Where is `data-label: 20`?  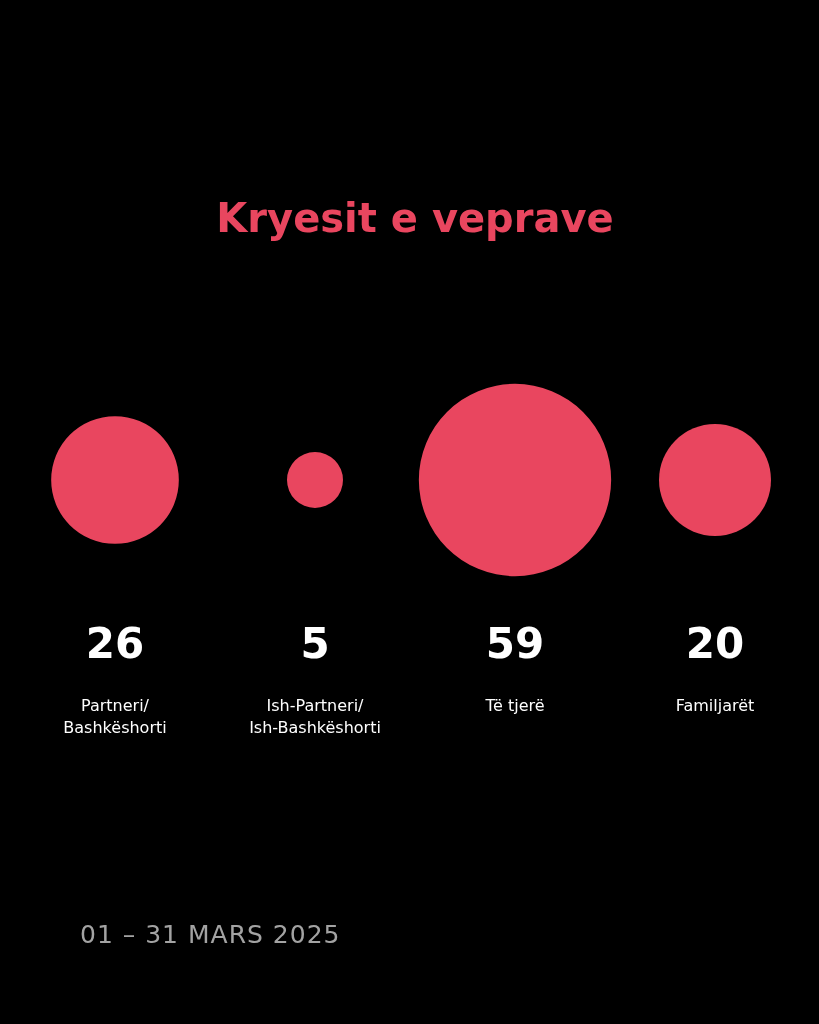
data-label: 20 is located at coordinates (715, 643).